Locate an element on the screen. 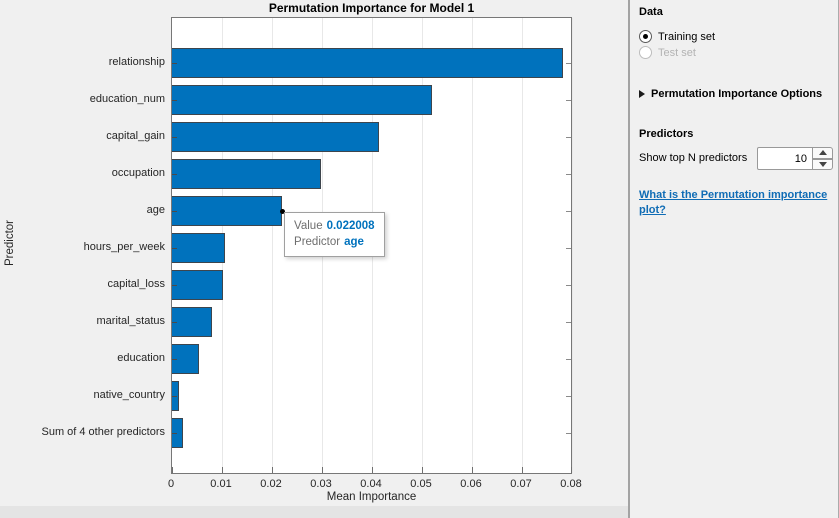  bar-education_num is located at coordinates (302, 100).